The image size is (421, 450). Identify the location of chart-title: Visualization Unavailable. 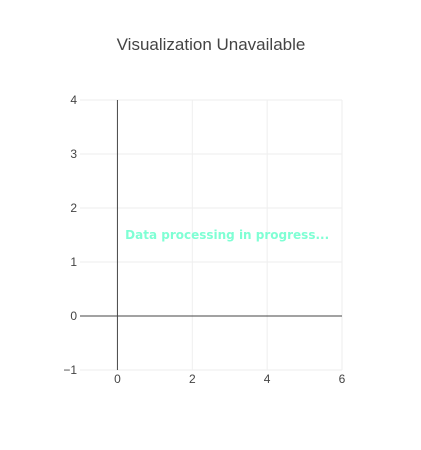
(211, 44).